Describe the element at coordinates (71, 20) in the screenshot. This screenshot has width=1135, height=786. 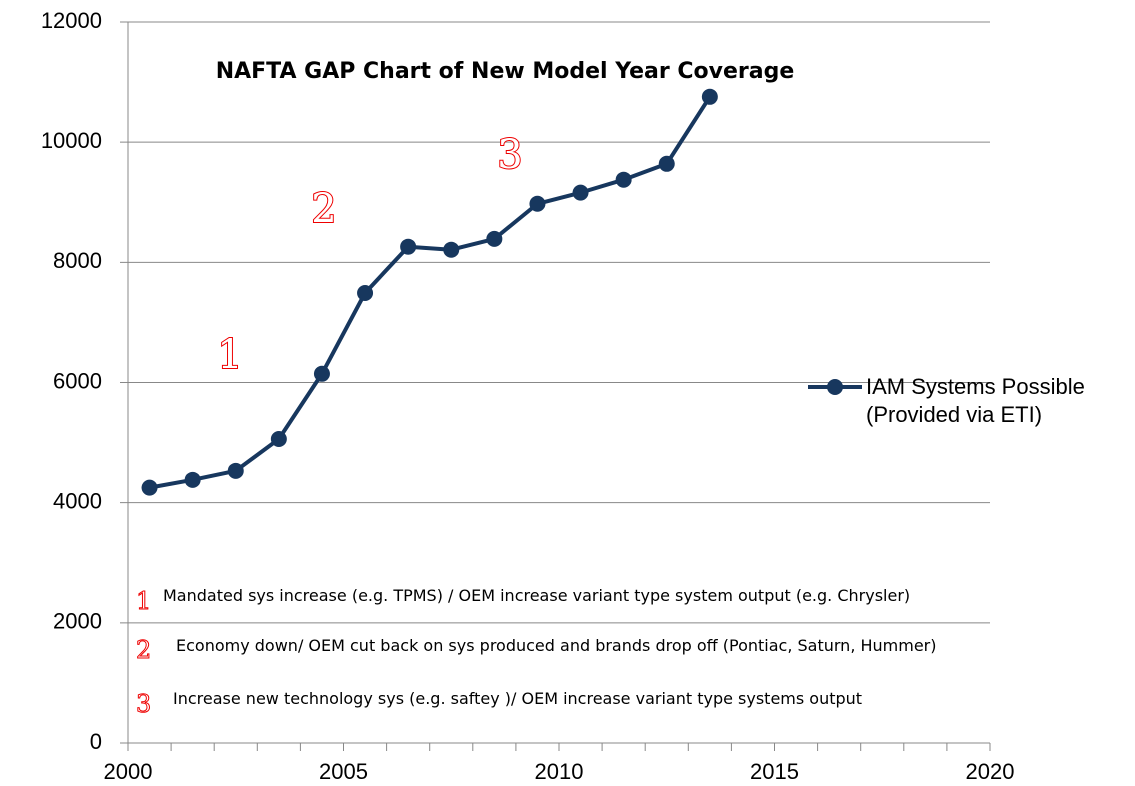
I see `y-tick-label: 12000` at that location.